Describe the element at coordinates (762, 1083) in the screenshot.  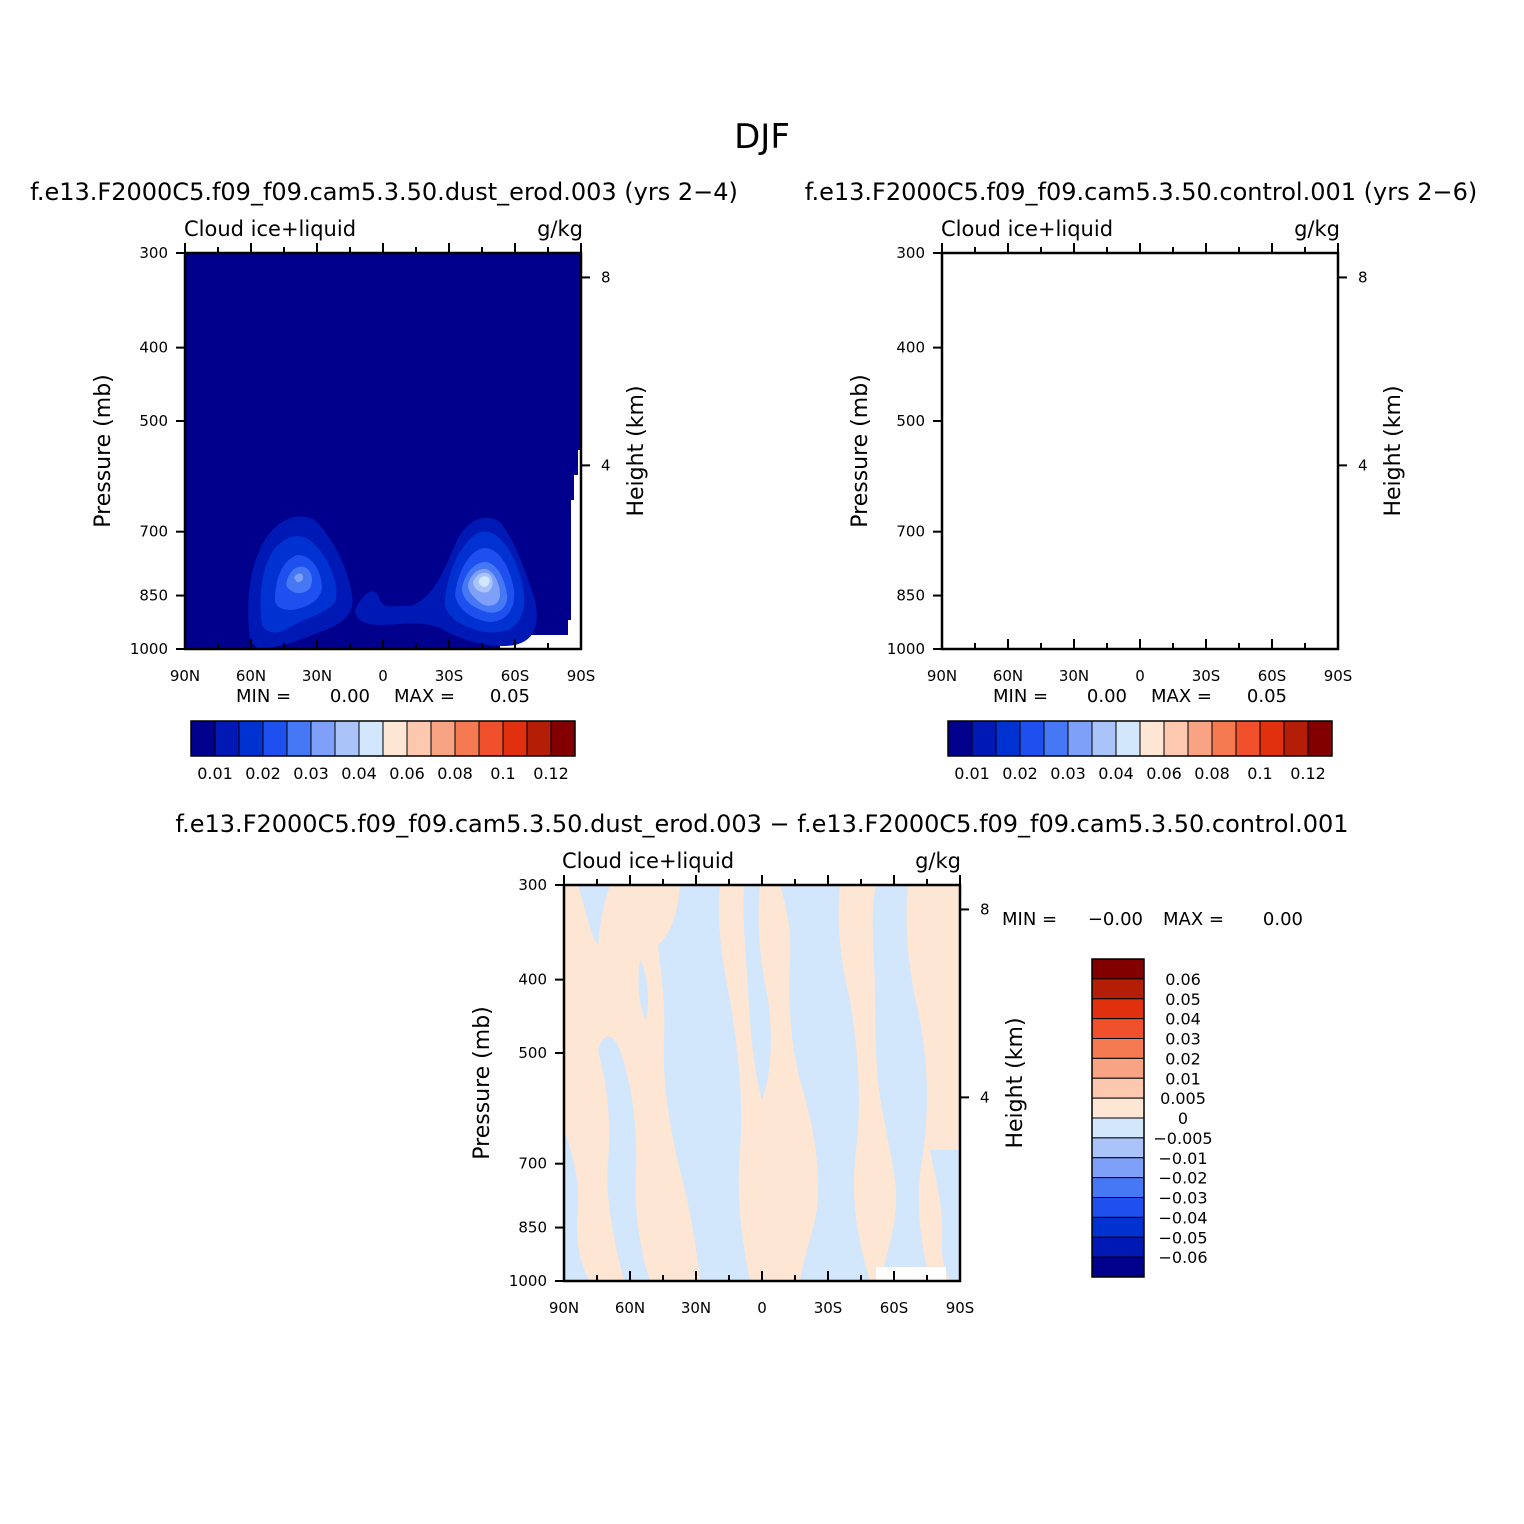
I see `field-plot` at that location.